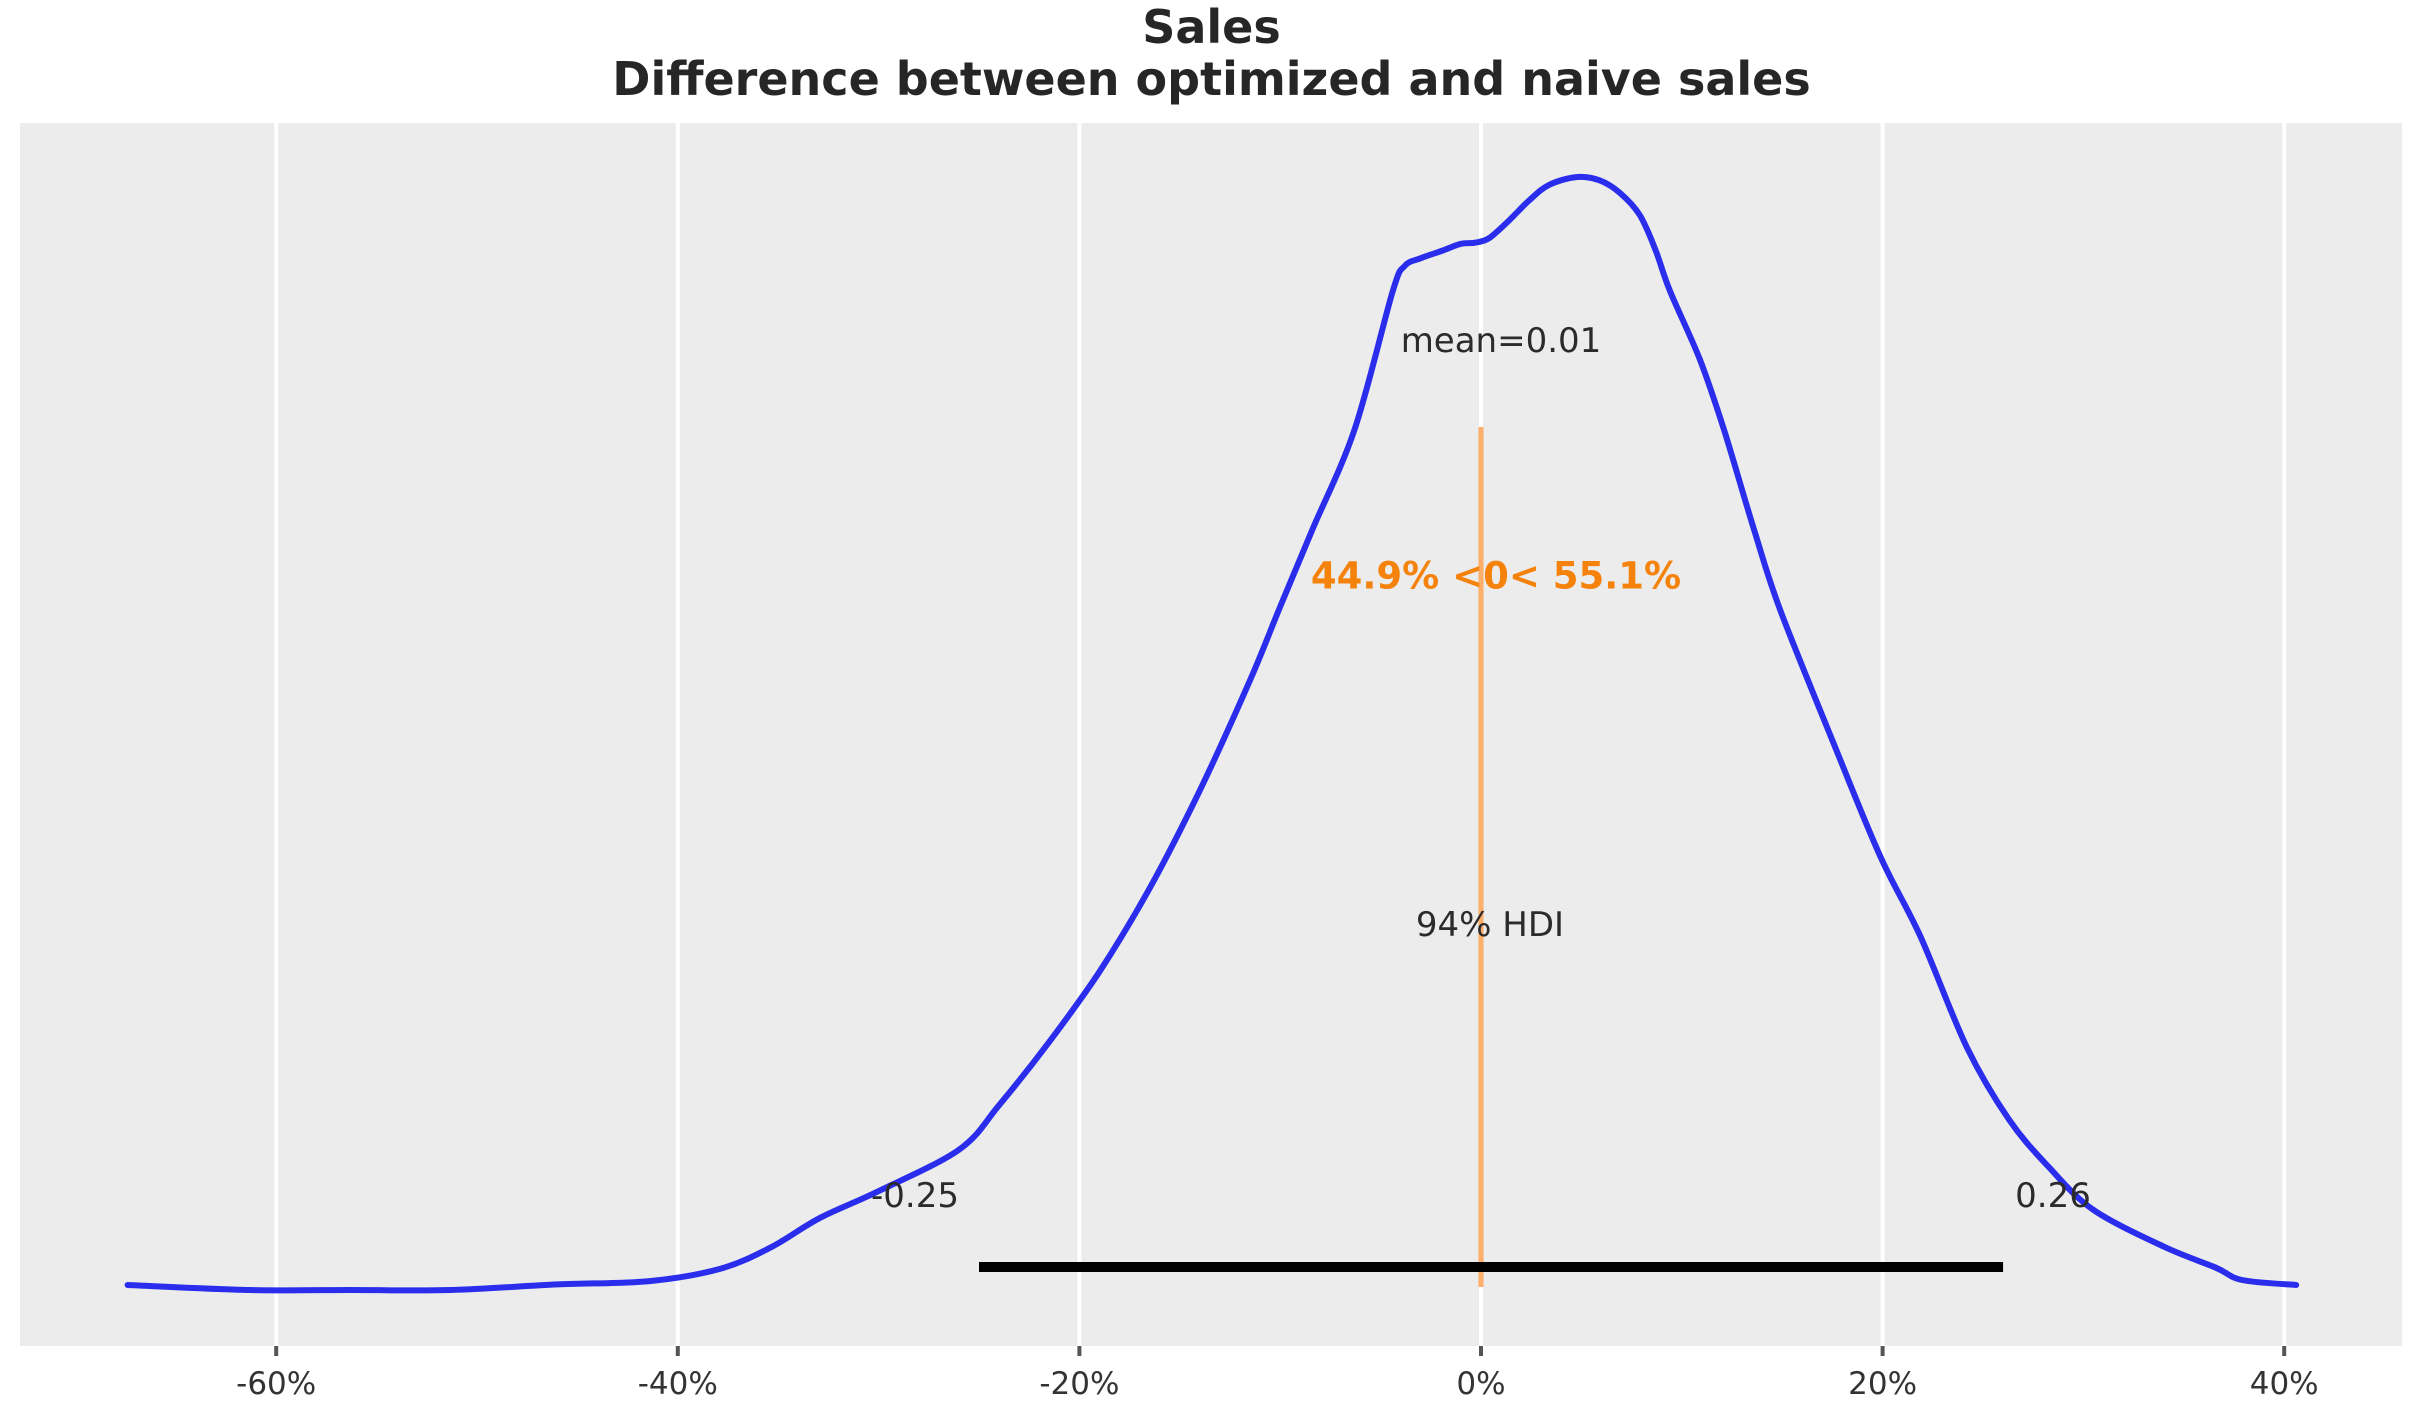  I want to click on x-tick-label: 20%, so click(1883, 1384).